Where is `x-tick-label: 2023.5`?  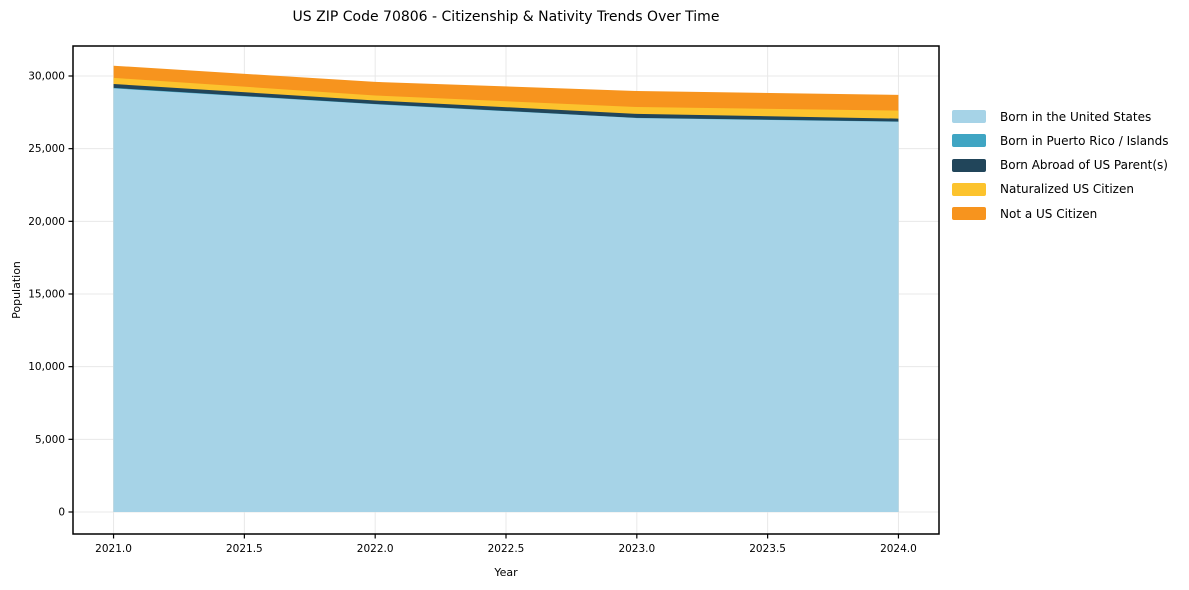
x-tick-label: 2023.5 is located at coordinates (767, 549).